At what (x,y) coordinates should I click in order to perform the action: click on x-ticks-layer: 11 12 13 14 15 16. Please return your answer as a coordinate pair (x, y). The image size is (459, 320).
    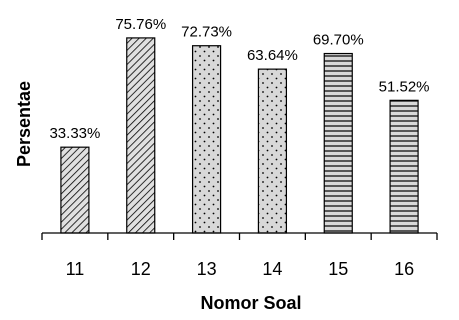
    Looking at the image, I should click on (239, 256).